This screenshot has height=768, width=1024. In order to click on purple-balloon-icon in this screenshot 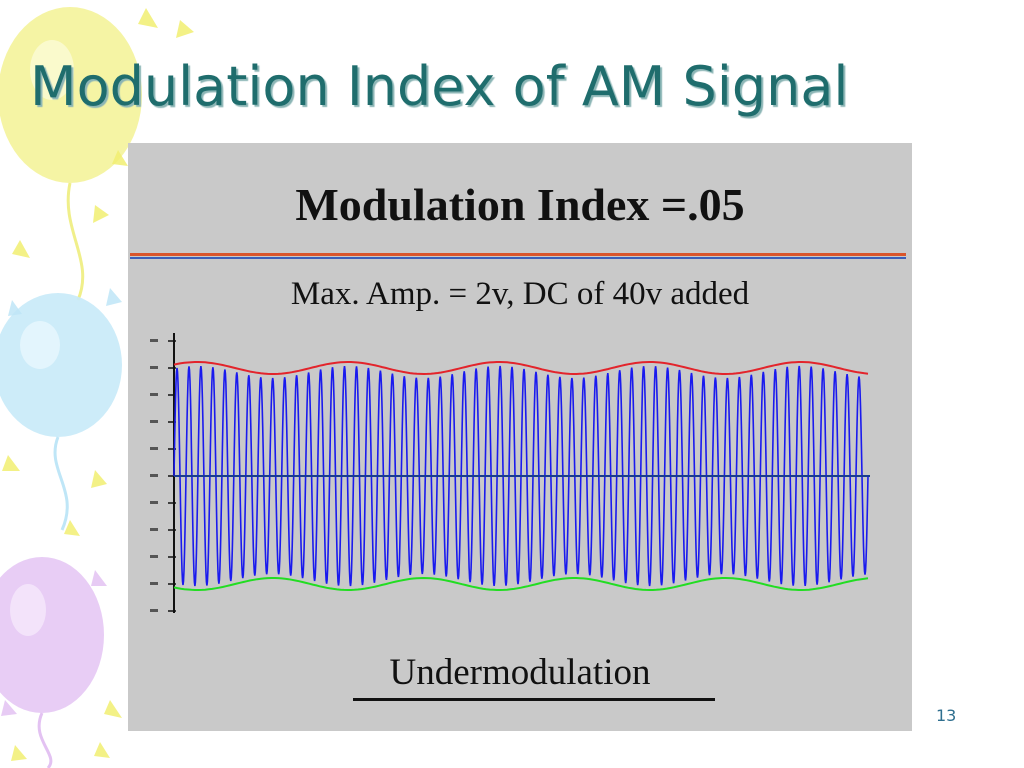, I will do `click(52, 635)`.